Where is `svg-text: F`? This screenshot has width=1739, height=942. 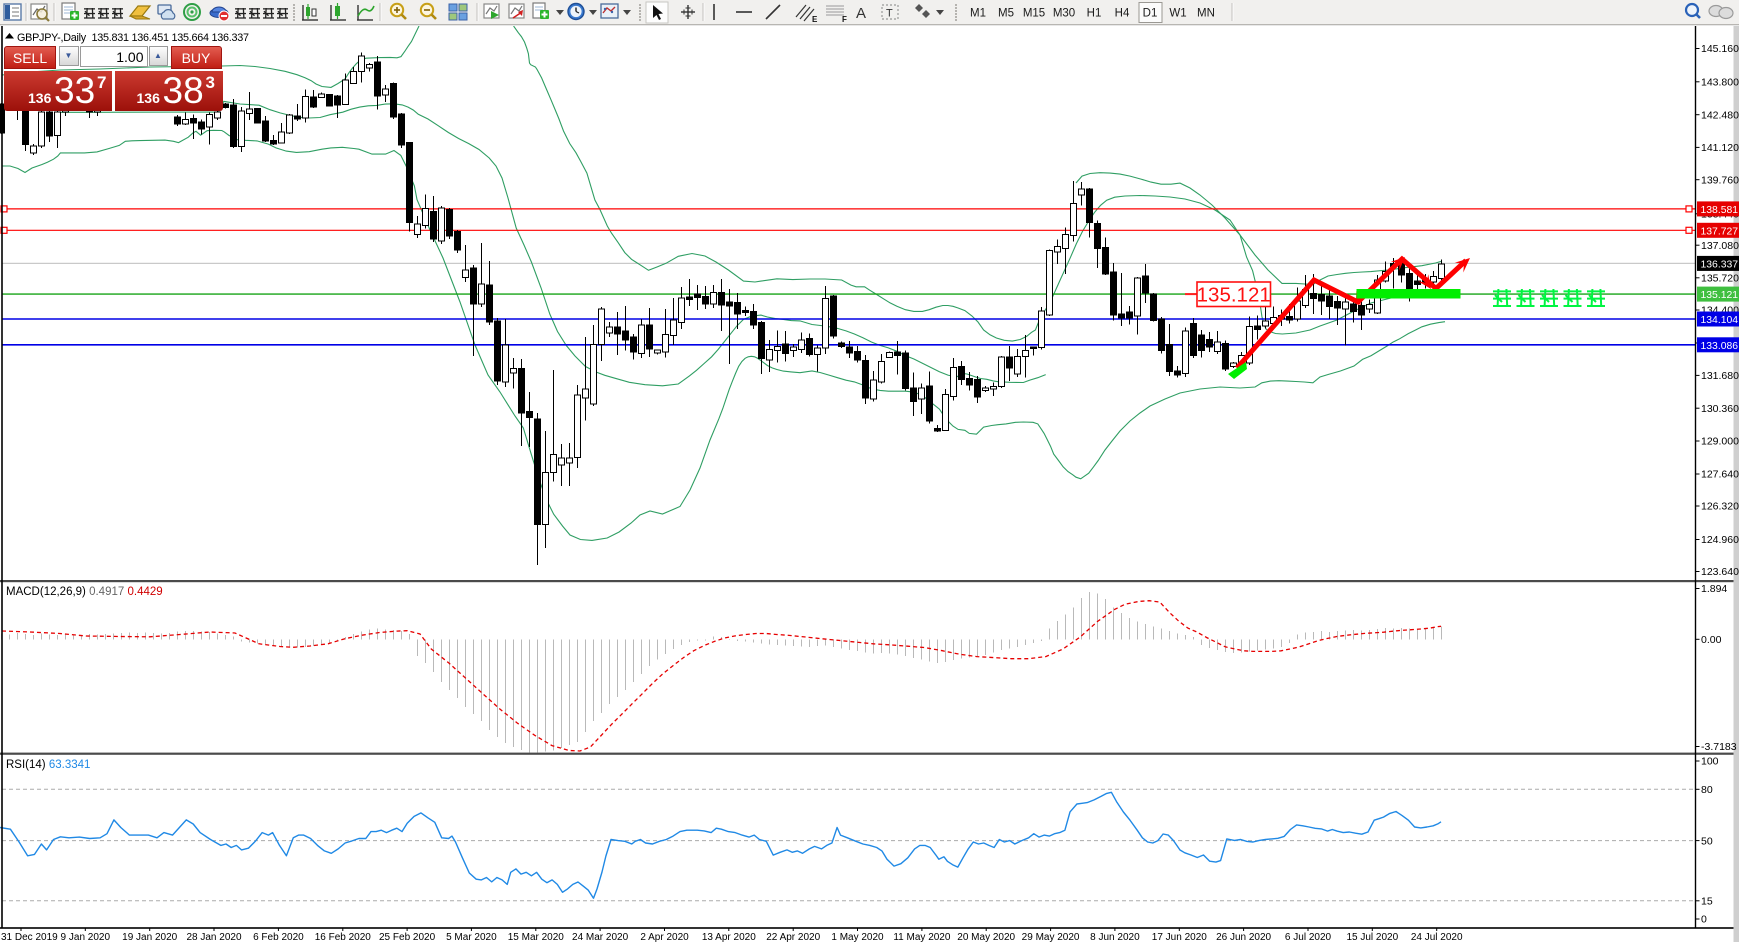 svg-text: F is located at coordinates (844, 19).